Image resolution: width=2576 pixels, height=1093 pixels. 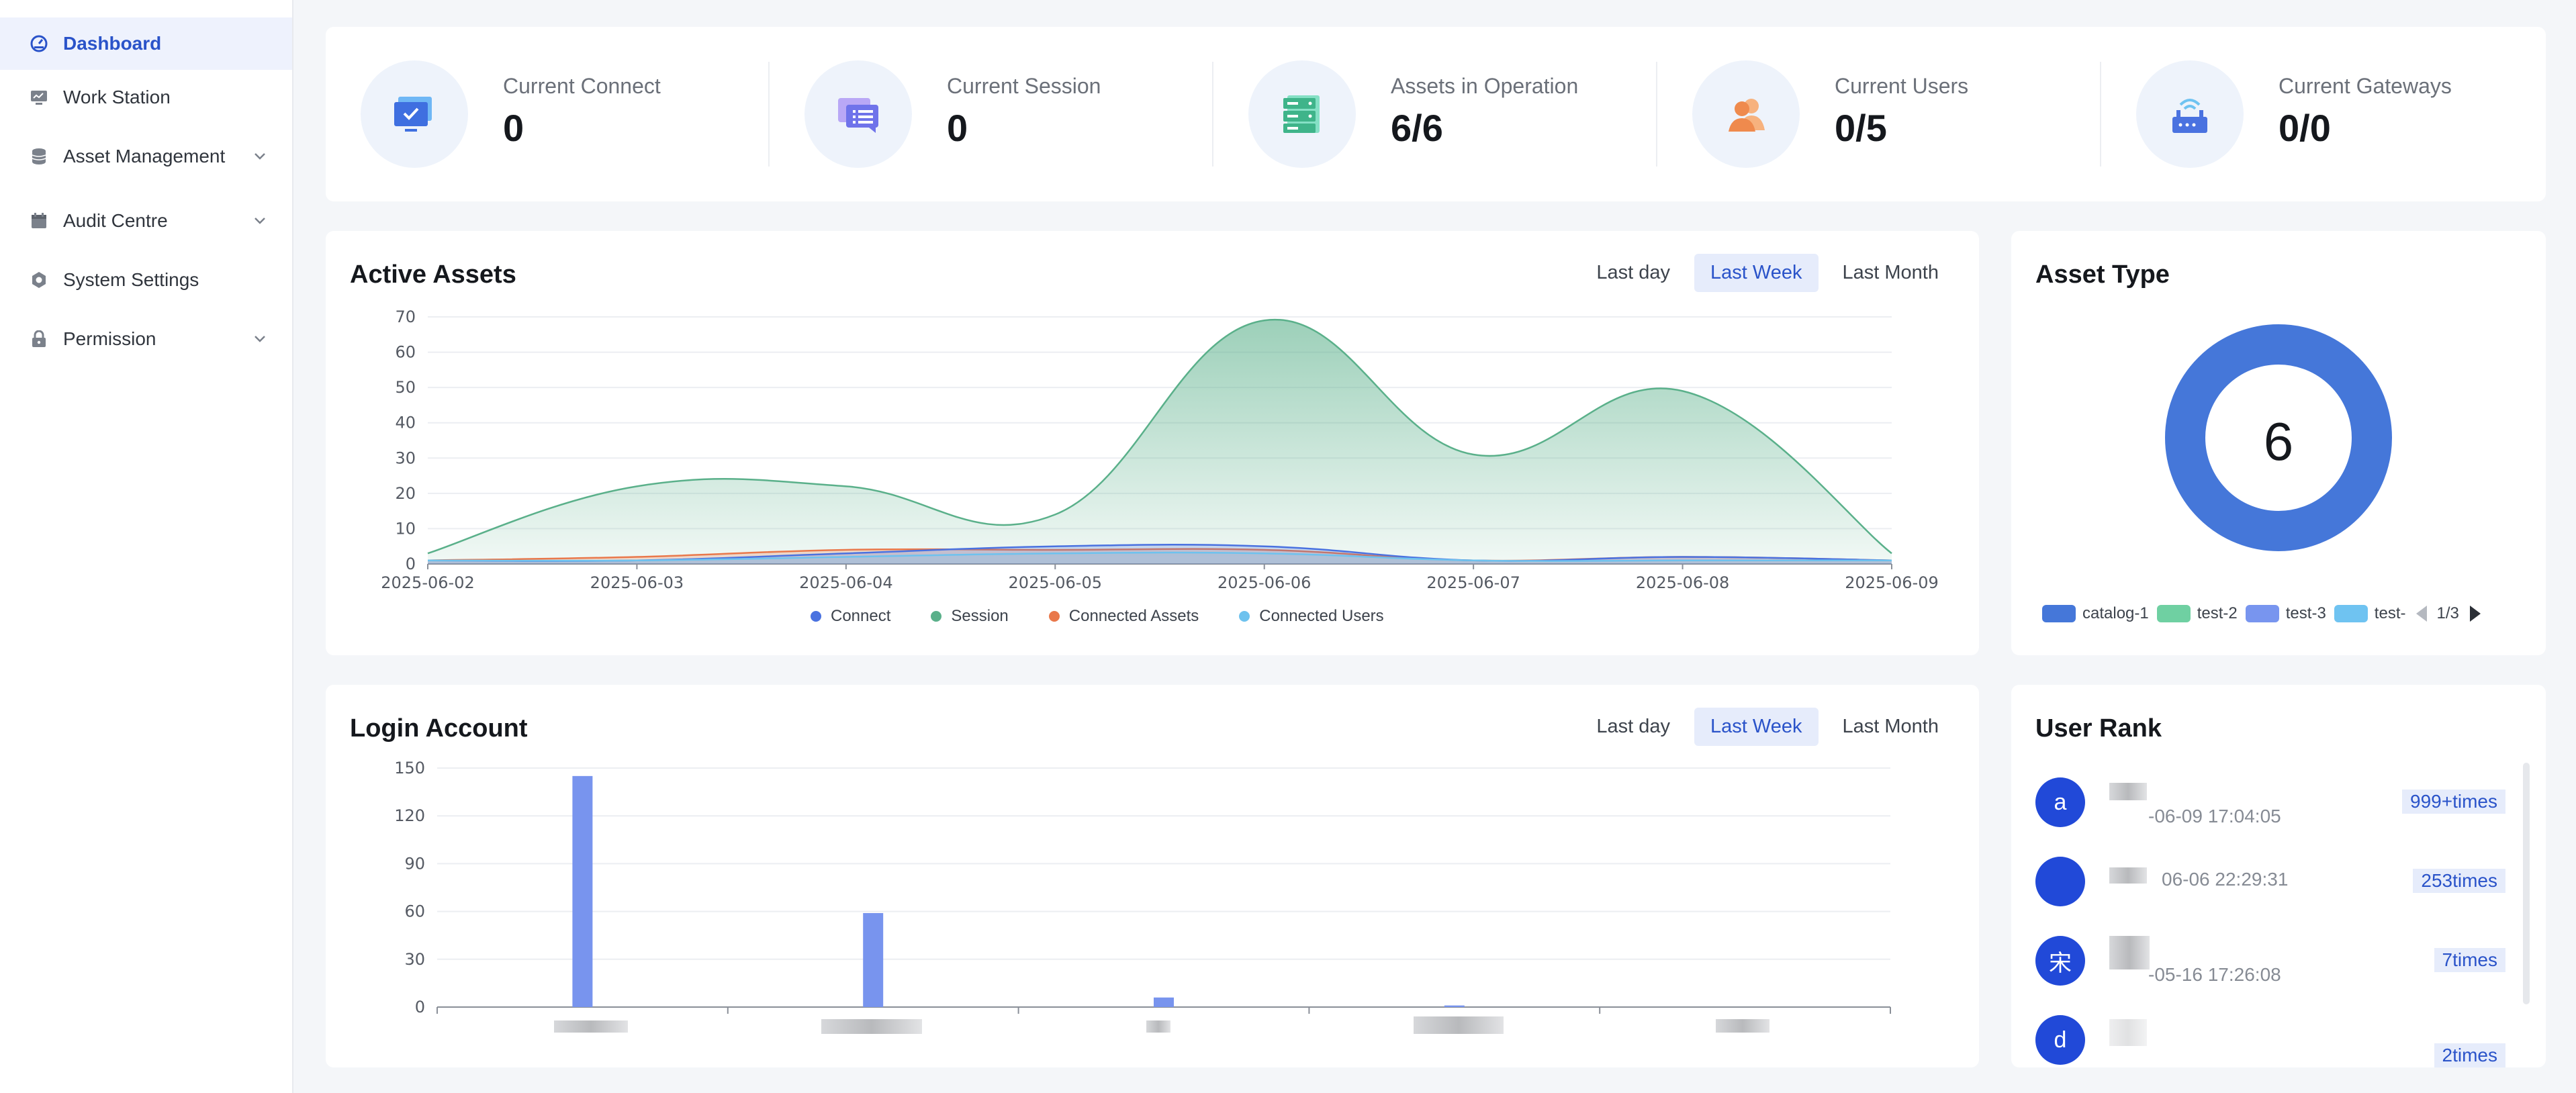 I want to click on card-title: Login Account, so click(x=439, y=728).